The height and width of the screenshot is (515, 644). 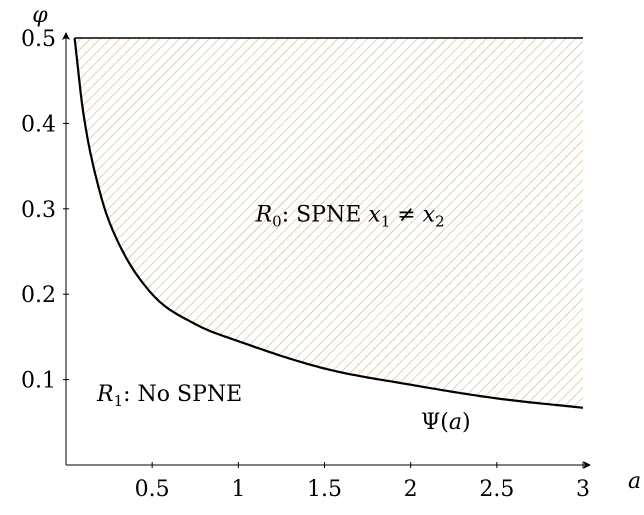 What do you see at coordinates (38, 39) in the screenshot?
I see `y-tick-label: 0.5` at bounding box center [38, 39].